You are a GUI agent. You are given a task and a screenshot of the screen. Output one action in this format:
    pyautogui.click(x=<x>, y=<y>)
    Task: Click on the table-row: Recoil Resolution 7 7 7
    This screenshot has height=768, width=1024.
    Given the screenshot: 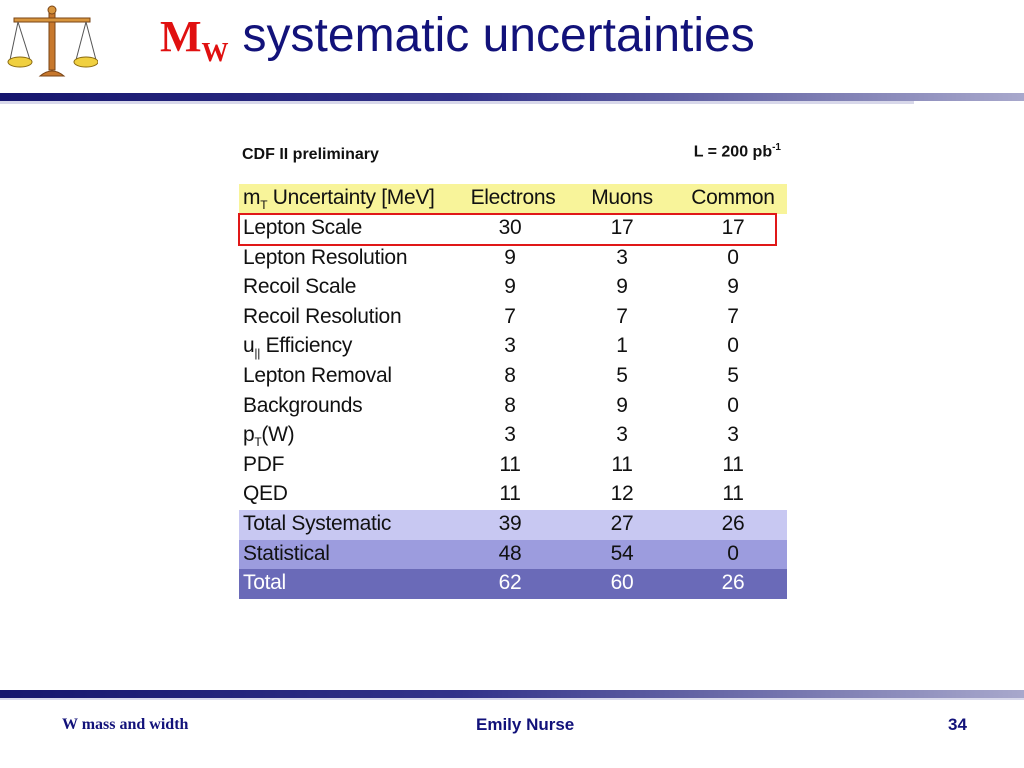 What is the action you would take?
    pyautogui.click(x=513, y=318)
    